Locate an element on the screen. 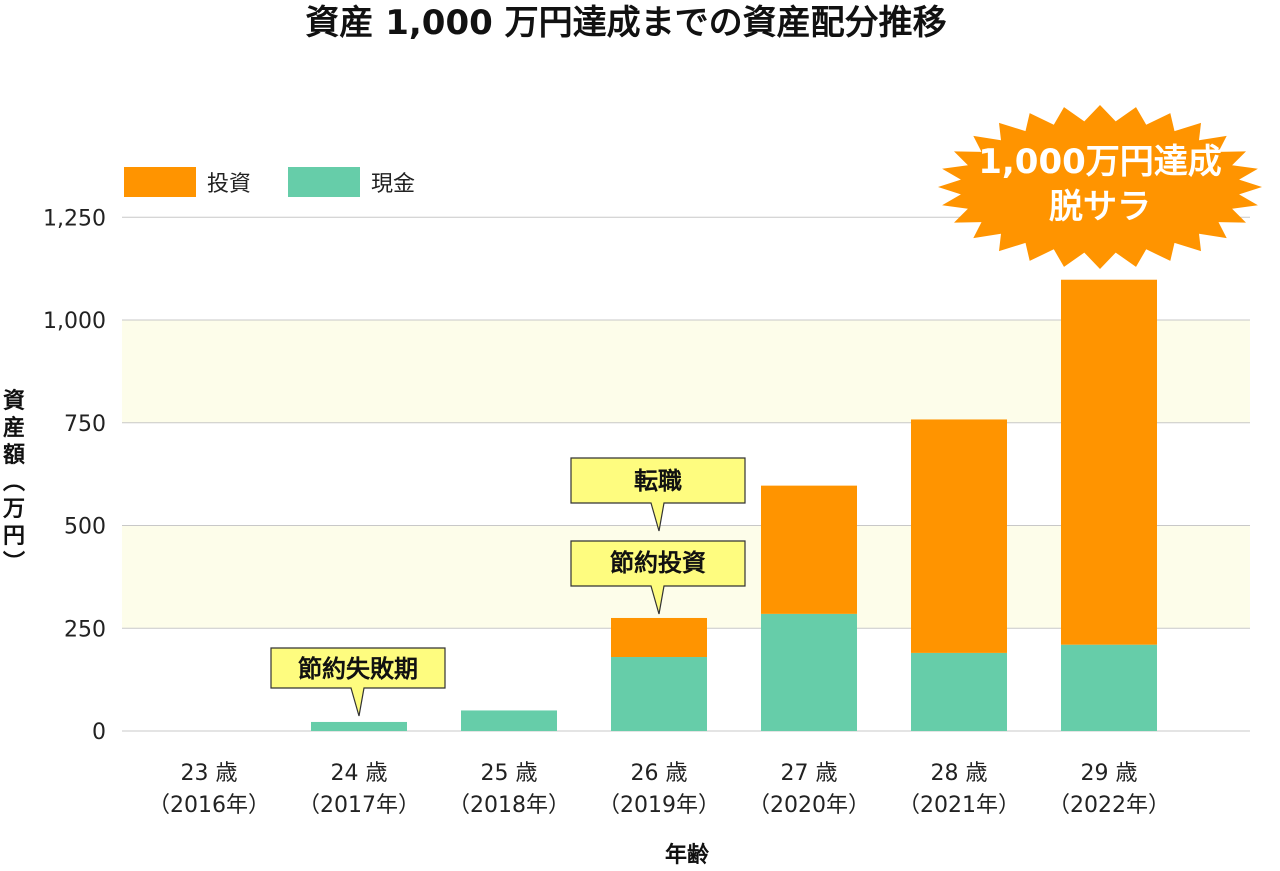 This screenshot has height=871, width=1280. y-tick-label: 1,000 is located at coordinates (74, 321).